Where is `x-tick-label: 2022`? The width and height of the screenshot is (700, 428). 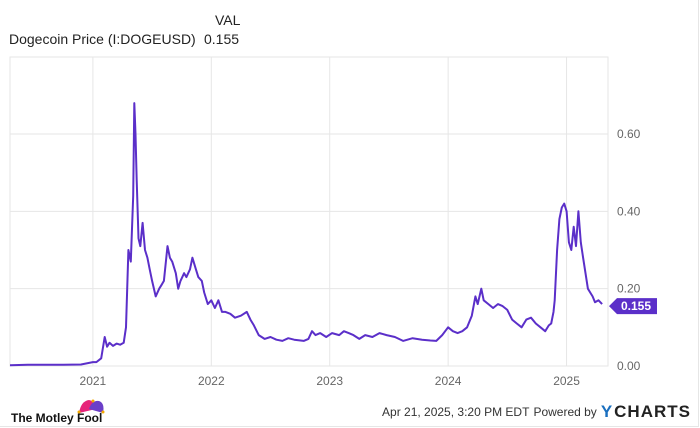
x-tick-label: 2022 is located at coordinates (211, 381).